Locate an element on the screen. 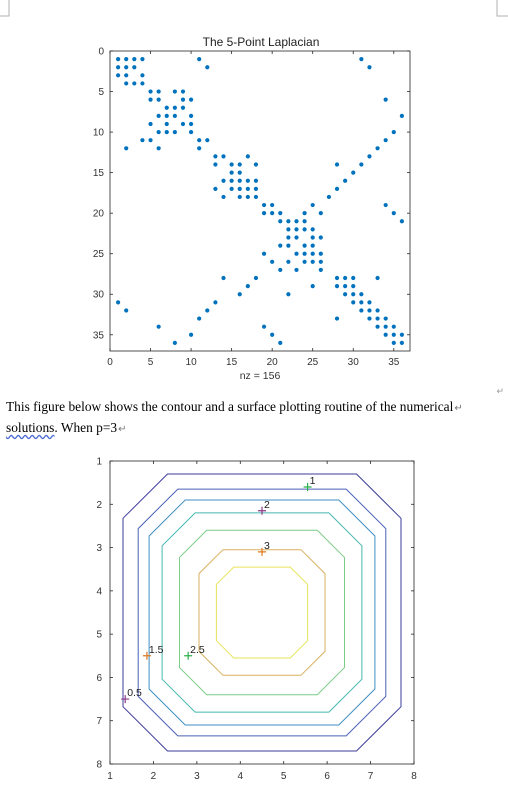 This screenshot has width=508, height=806. y-tick-label: 4 is located at coordinates (99, 591).